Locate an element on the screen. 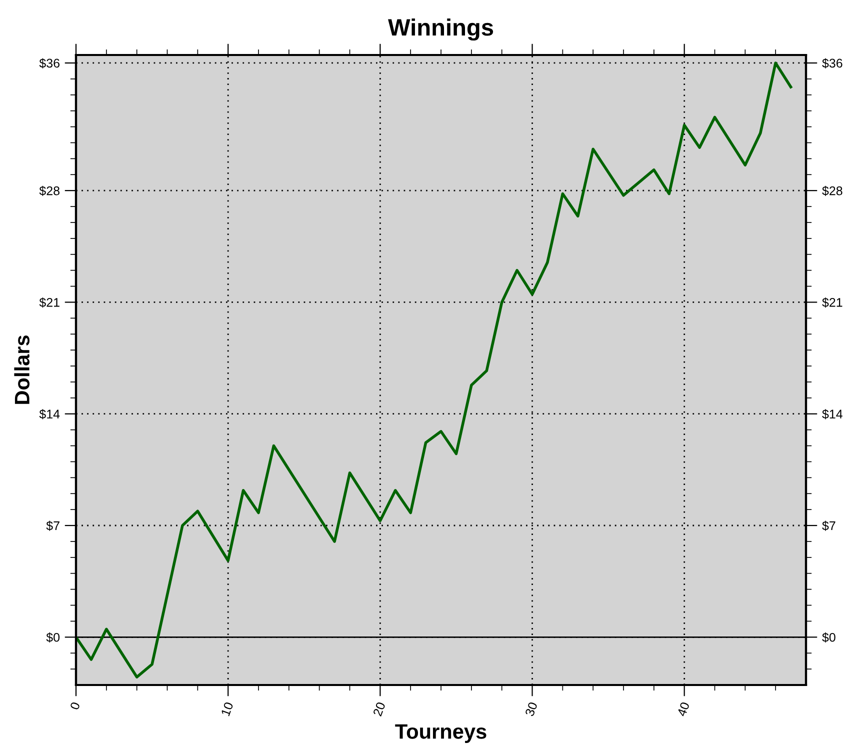 This screenshot has height=755, width=846. y2-tick-label: $36 is located at coordinates (832, 63).